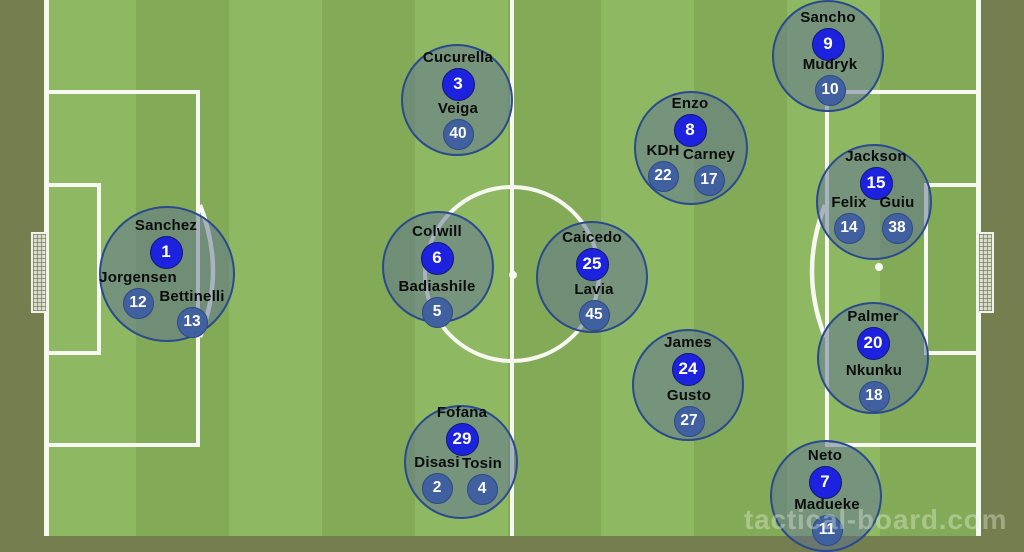 The height and width of the screenshot is (552, 1024). What do you see at coordinates (876, 183) in the screenshot?
I see `player-number-chip: 15` at bounding box center [876, 183].